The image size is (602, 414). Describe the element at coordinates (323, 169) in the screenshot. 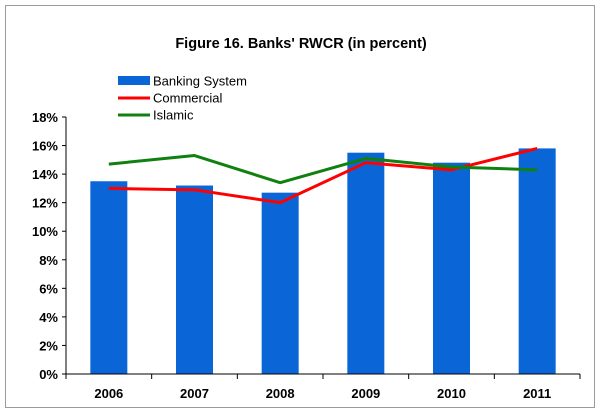

I see `line-islamic` at that location.